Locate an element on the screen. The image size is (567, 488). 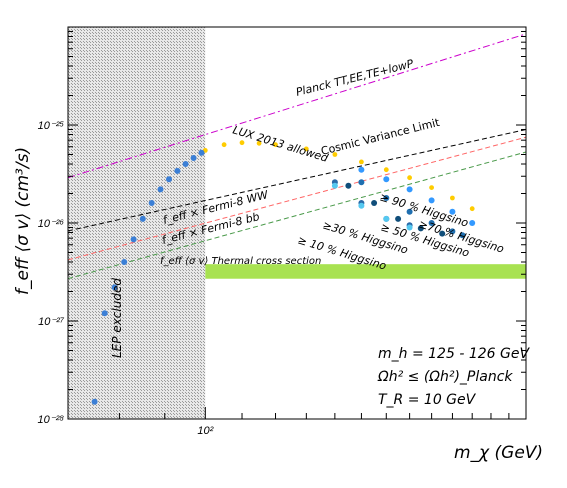
y-tick-label-2: 10⁻²⁶ is located at coordinates (51, 224).